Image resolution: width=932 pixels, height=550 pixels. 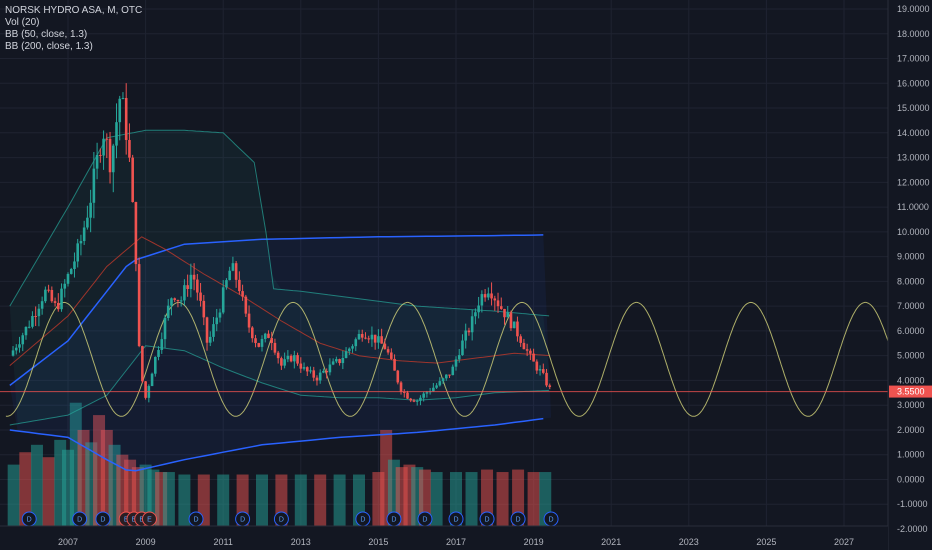 I want to click on time-tick-label: 2023, so click(x=689, y=542).